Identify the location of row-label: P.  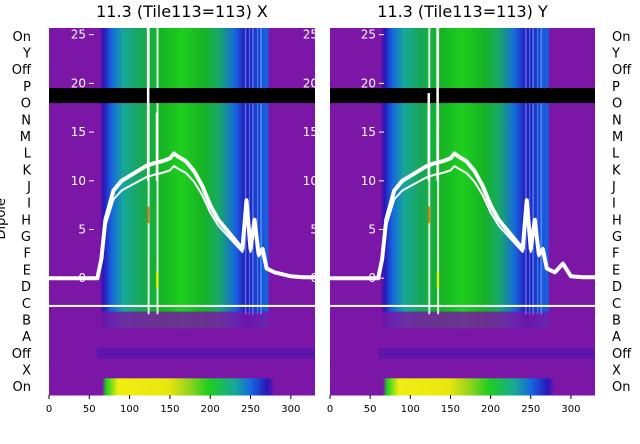
(27, 87).